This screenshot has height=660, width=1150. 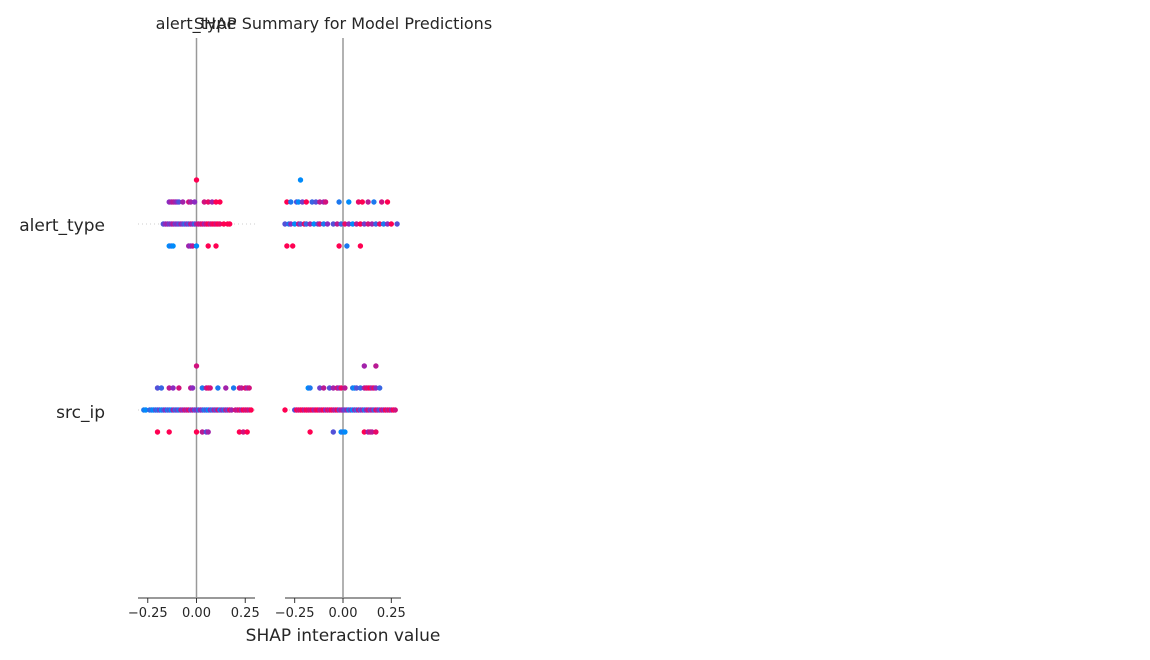 I want to click on x-axis-label: SHAP interaction value, so click(x=343, y=636).